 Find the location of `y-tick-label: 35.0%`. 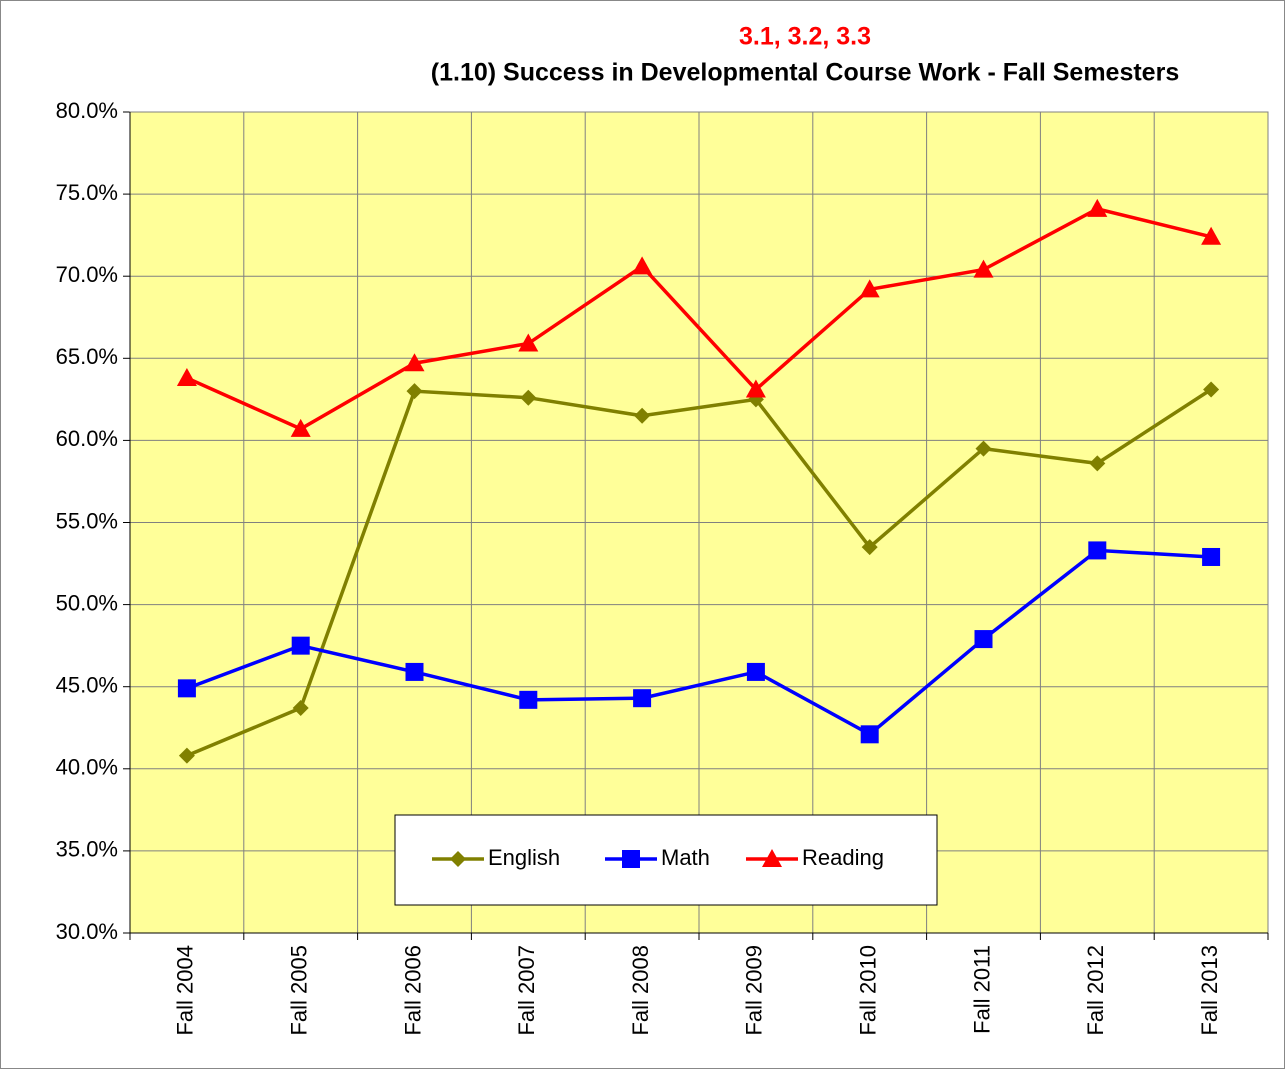

y-tick-label: 35.0% is located at coordinates (87, 849).